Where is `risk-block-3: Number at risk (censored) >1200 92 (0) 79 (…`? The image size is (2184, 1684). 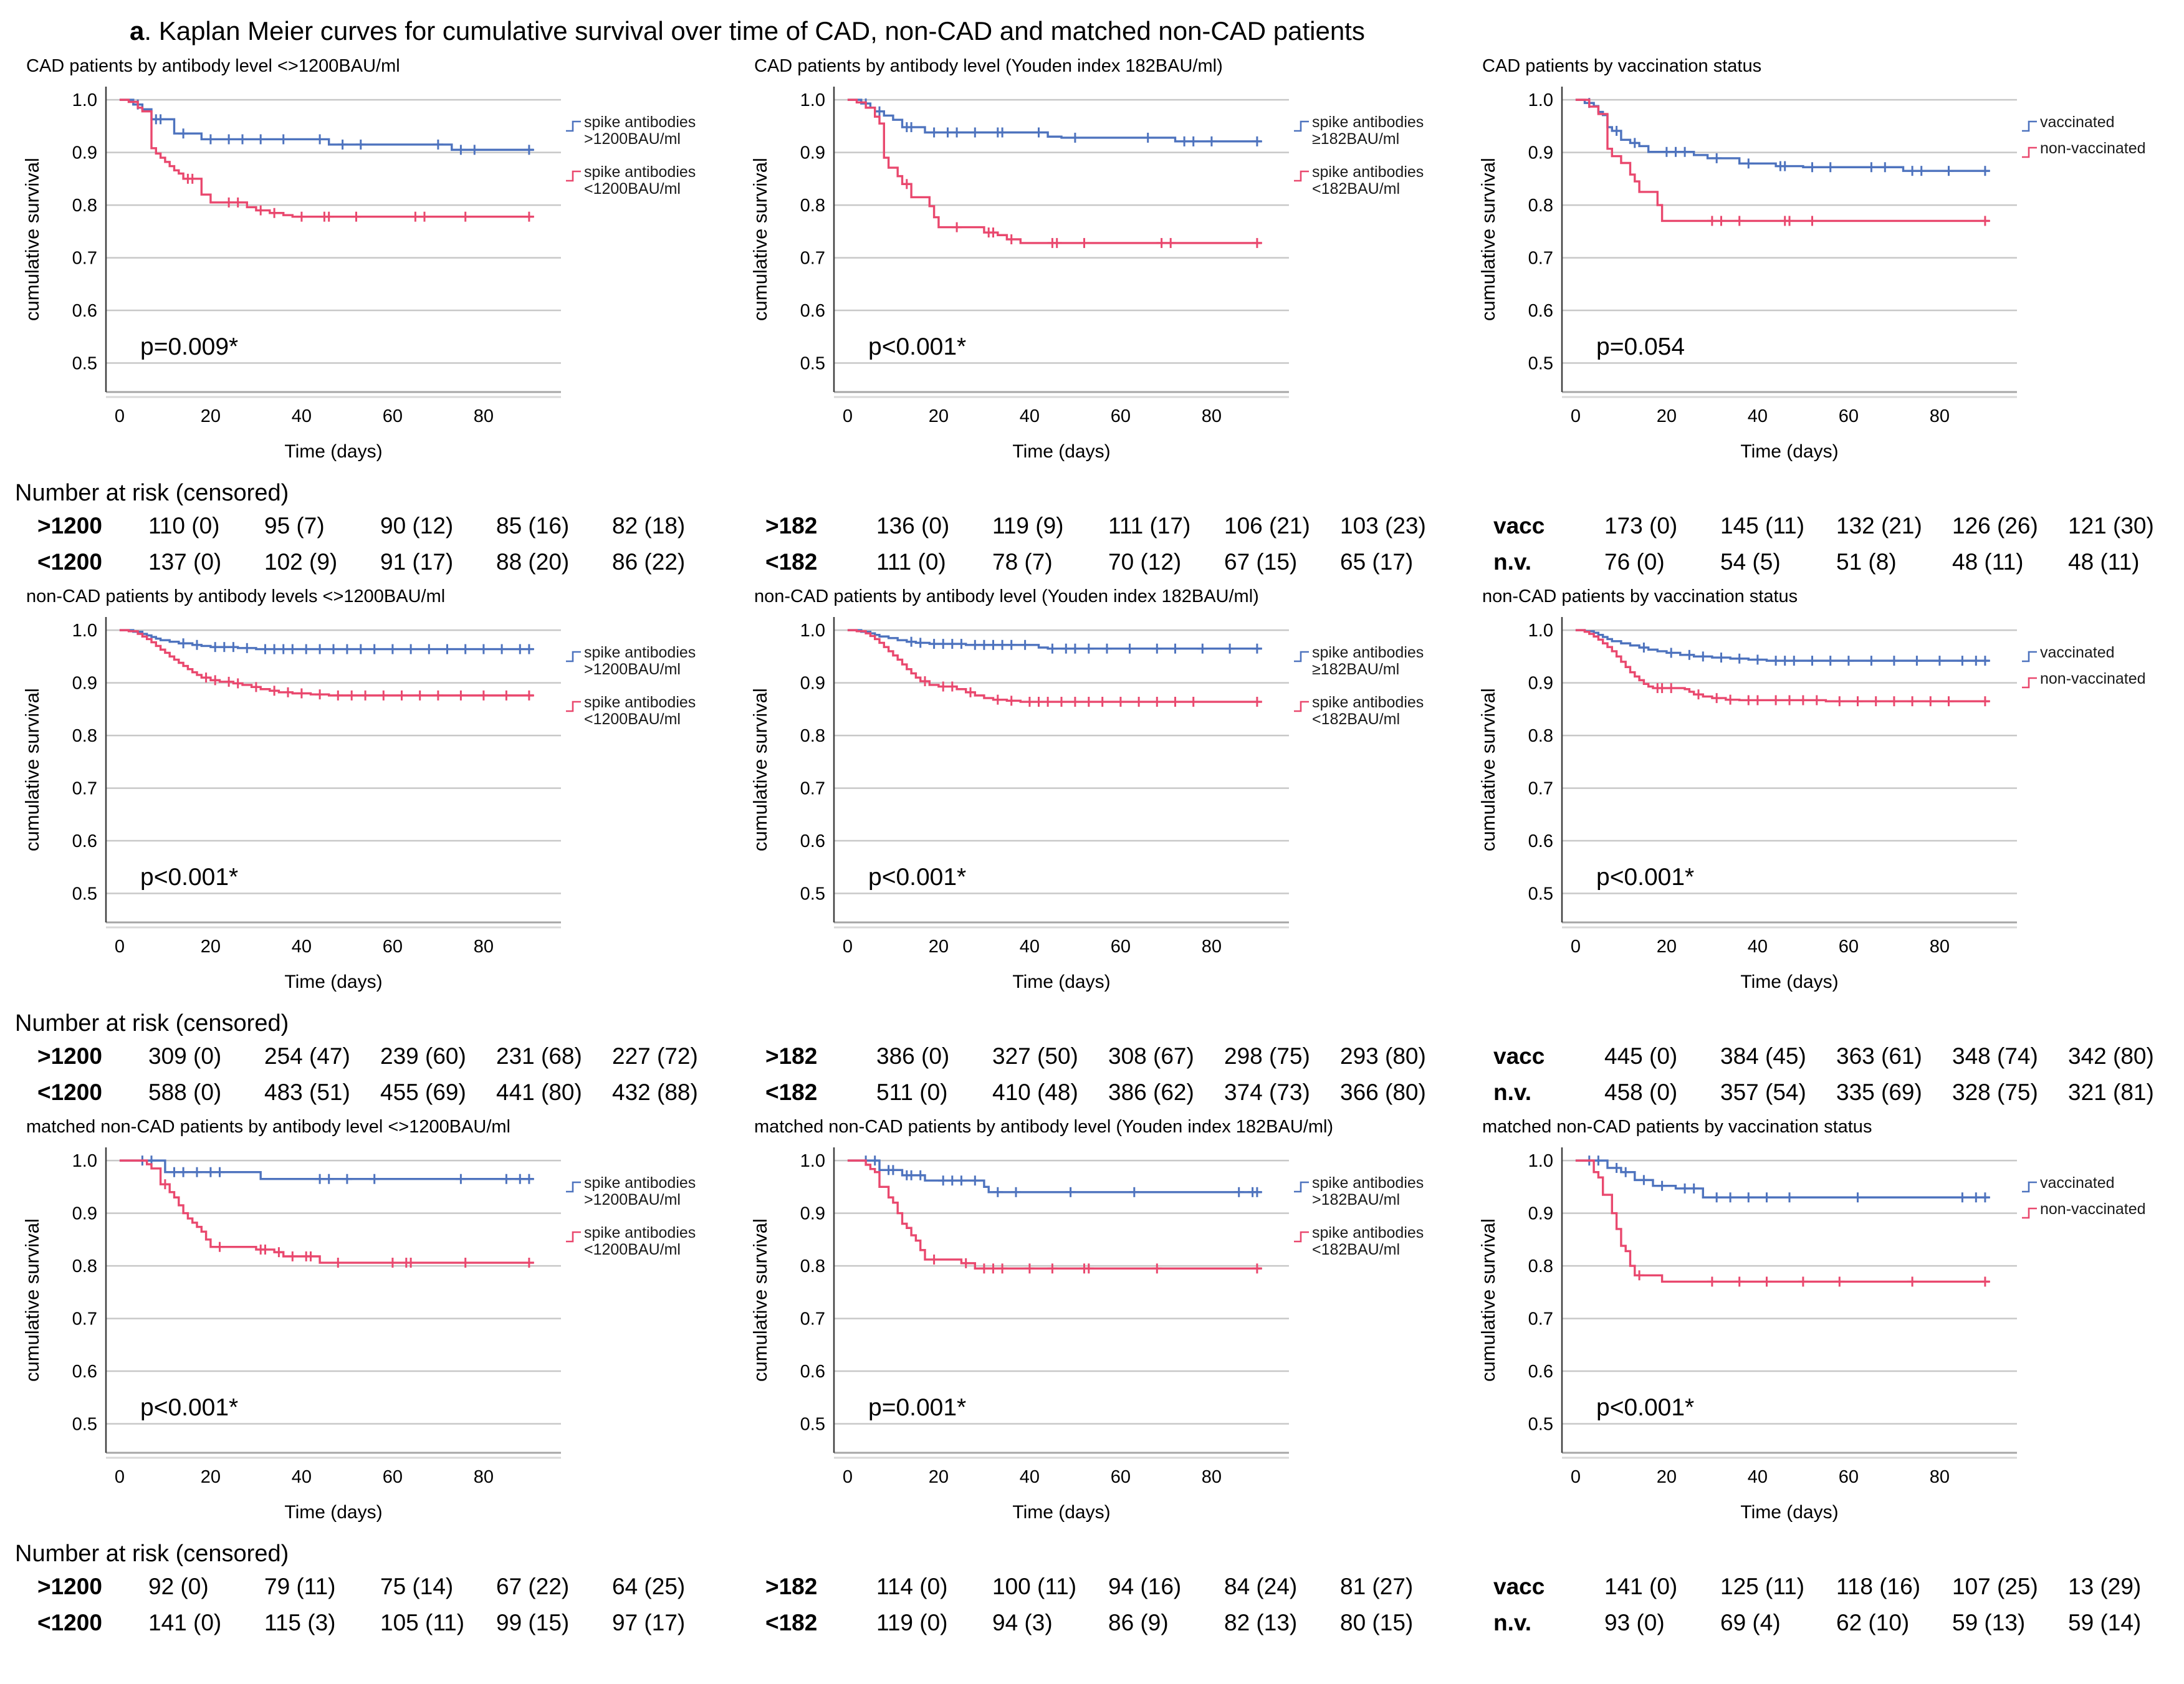
risk-block-3: Number at risk (censored) >1200 92 (0) 79 (… is located at coordinates (1092, 1589).